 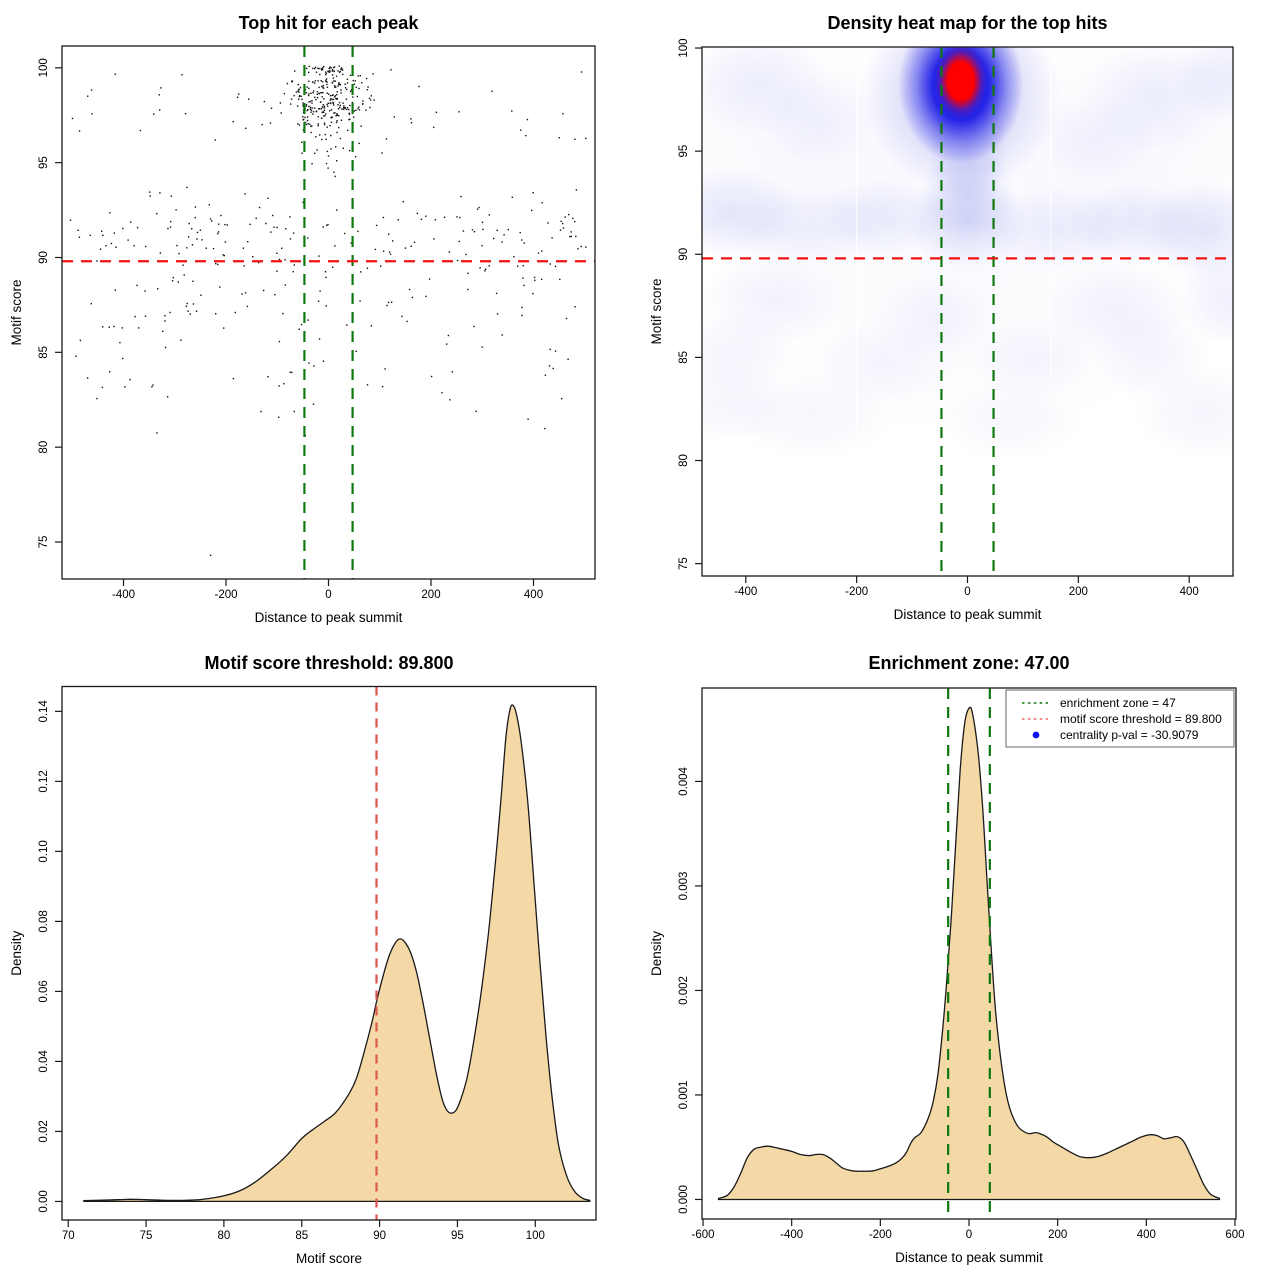 What do you see at coordinates (44, 921) in the screenshot?
I see `y-tick-label: 0.08` at bounding box center [44, 921].